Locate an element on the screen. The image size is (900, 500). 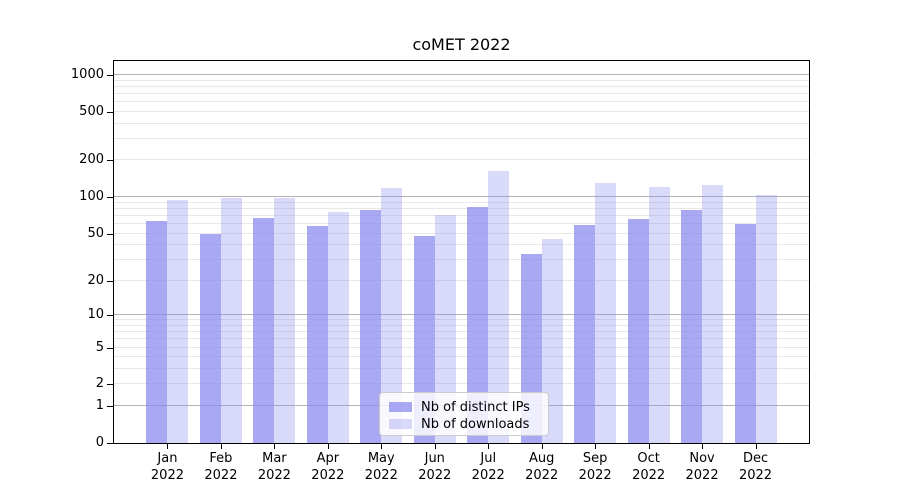
x-tick-label: Nov 2022 is located at coordinates (702, 467).